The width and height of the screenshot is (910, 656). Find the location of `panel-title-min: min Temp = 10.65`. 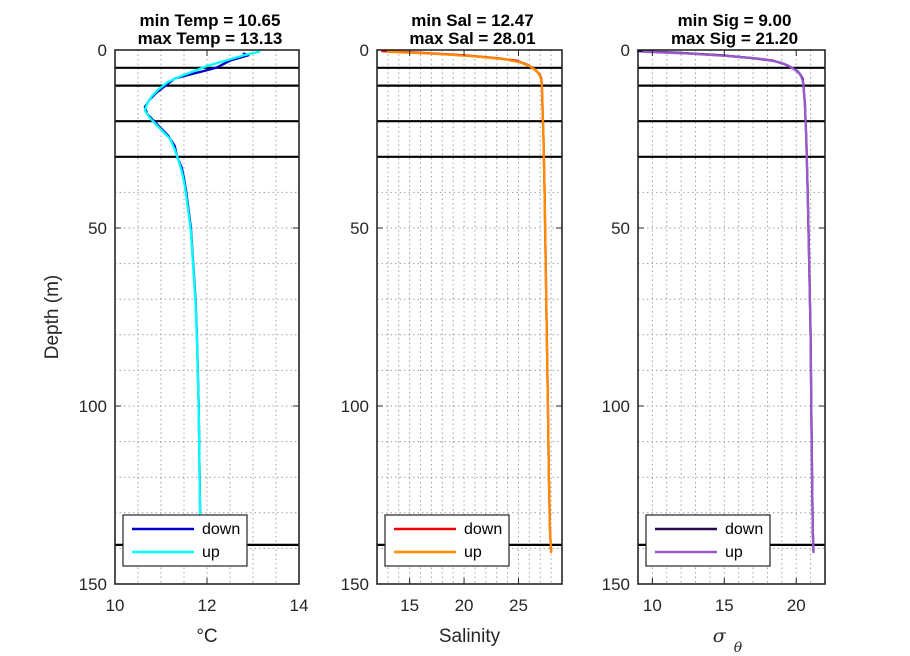

panel-title-min: min Temp = 10.65 is located at coordinates (210, 20).